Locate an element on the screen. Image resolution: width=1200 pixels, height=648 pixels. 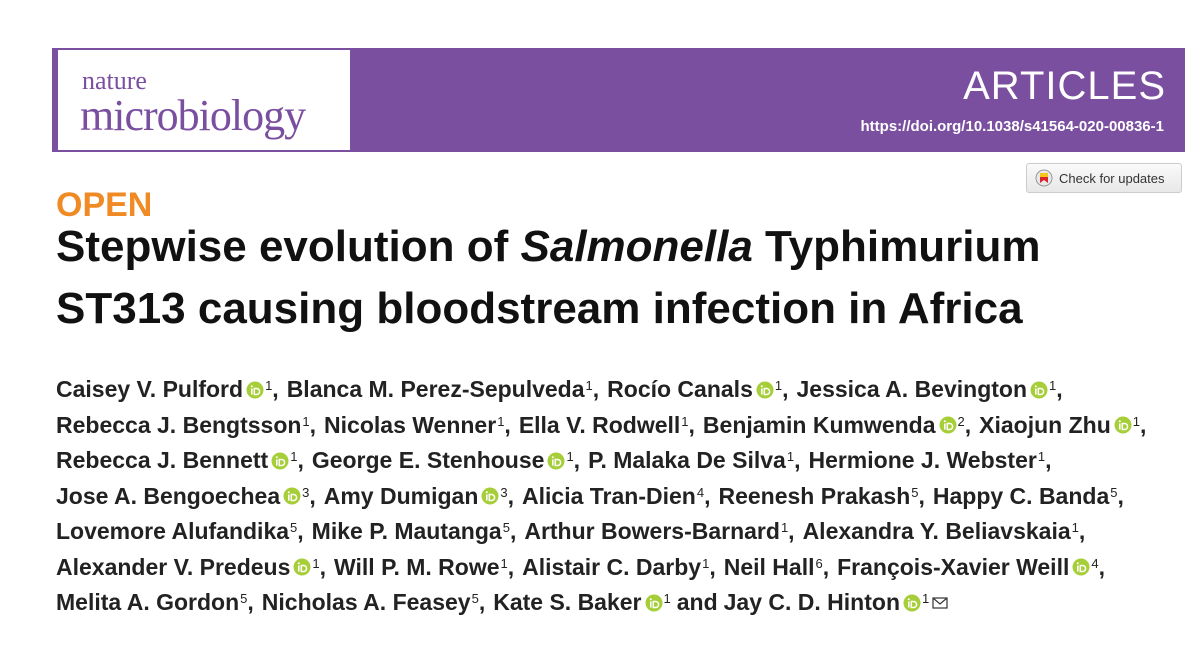
open-access-label: OPEN is located at coordinates (104, 205).